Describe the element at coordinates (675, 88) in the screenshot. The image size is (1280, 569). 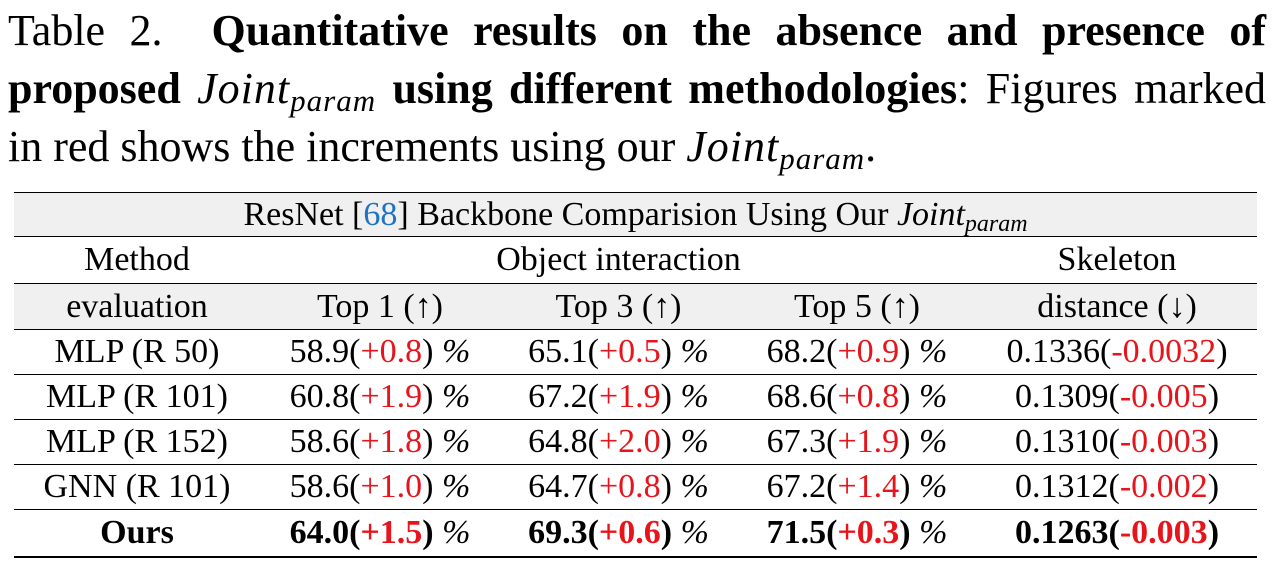
I see `caption-bold-text-2: using different methodologies` at that location.